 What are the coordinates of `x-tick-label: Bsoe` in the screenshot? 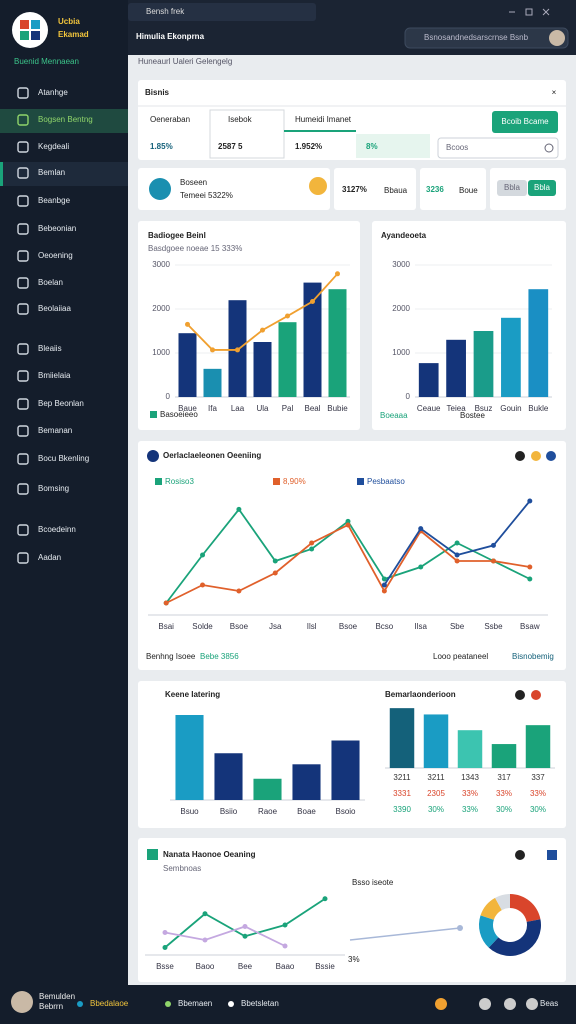 It's located at (239, 626).